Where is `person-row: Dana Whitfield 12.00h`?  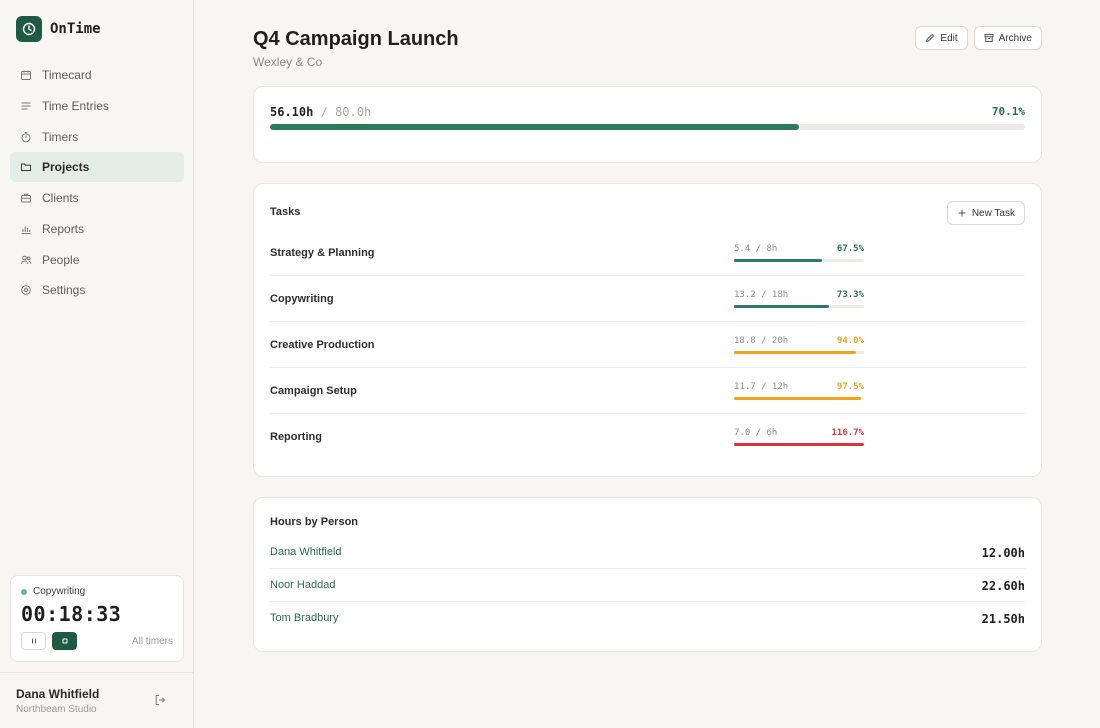 person-row: Dana Whitfield 12.00h is located at coordinates (647, 552).